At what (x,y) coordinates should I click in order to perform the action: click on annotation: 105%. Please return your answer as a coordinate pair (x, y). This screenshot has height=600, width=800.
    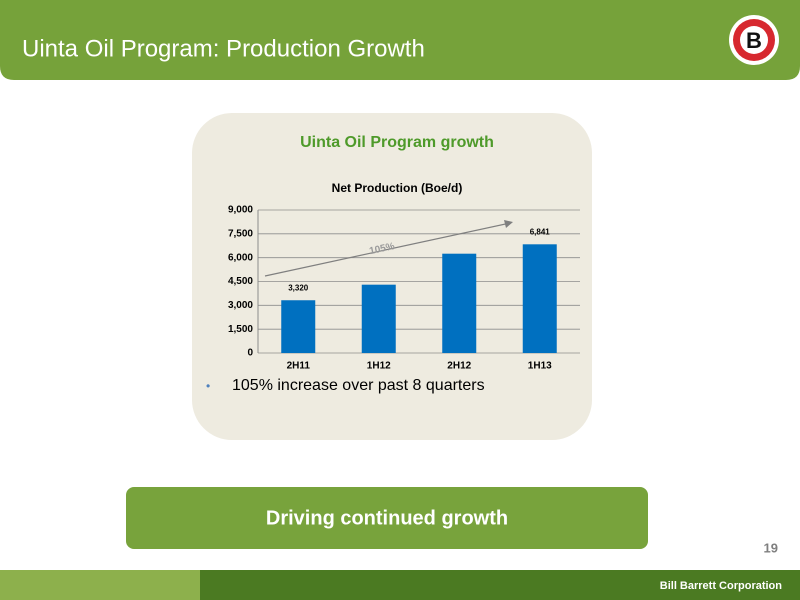
    Looking at the image, I should click on (381, 249).